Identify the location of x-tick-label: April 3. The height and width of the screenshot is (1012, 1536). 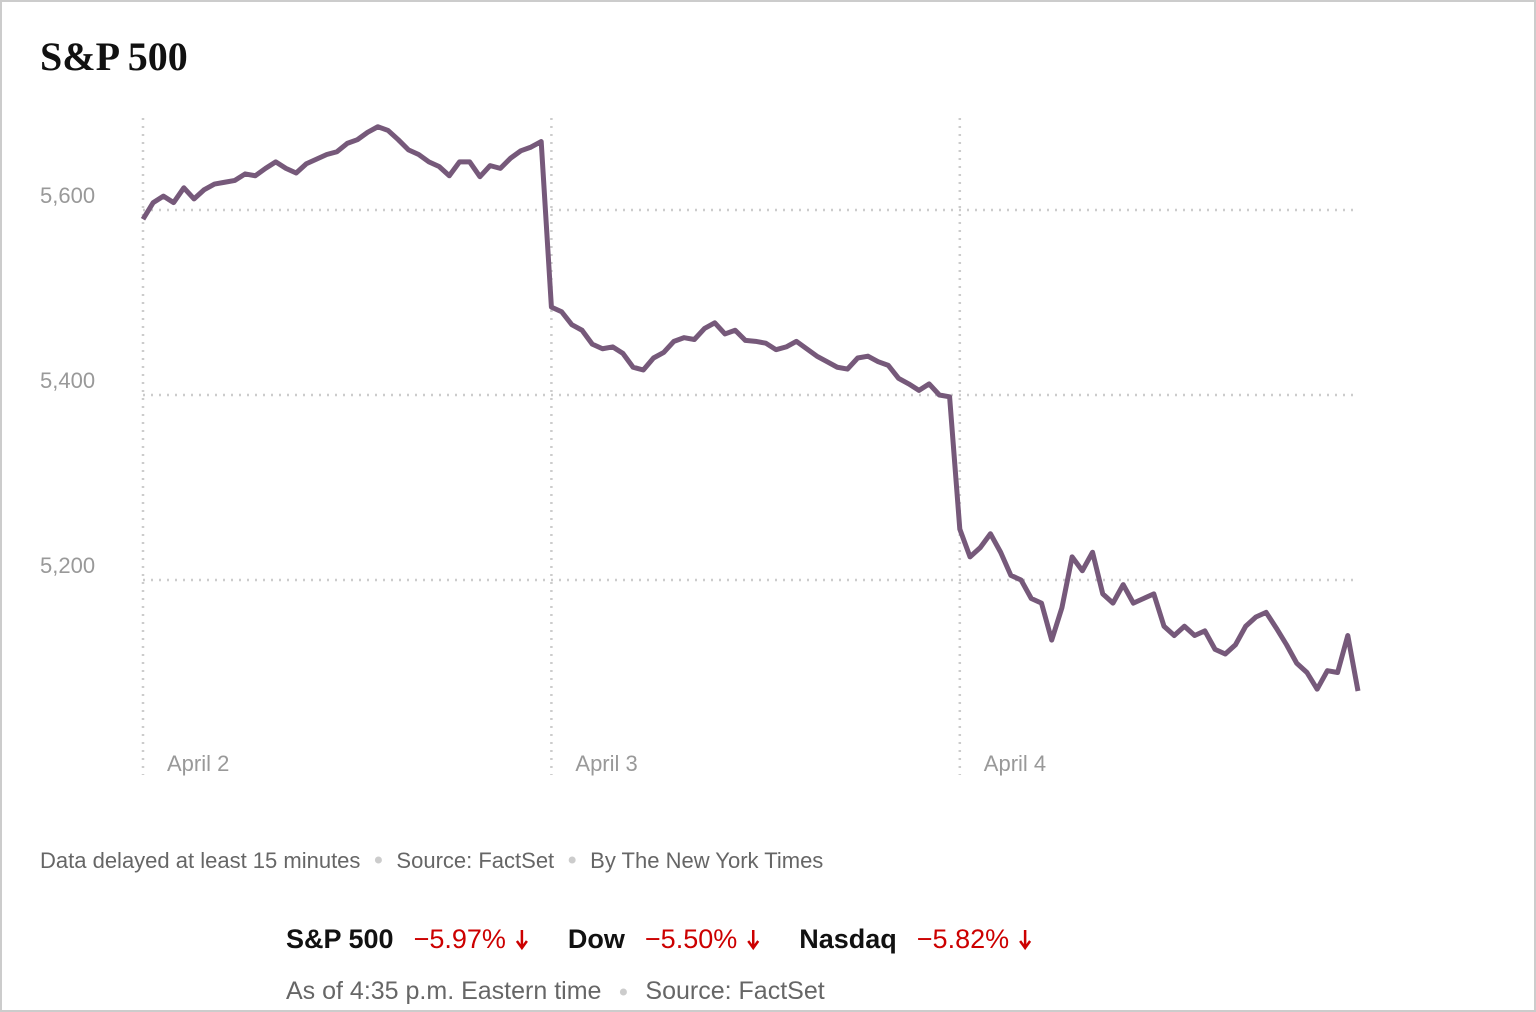
(606, 763).